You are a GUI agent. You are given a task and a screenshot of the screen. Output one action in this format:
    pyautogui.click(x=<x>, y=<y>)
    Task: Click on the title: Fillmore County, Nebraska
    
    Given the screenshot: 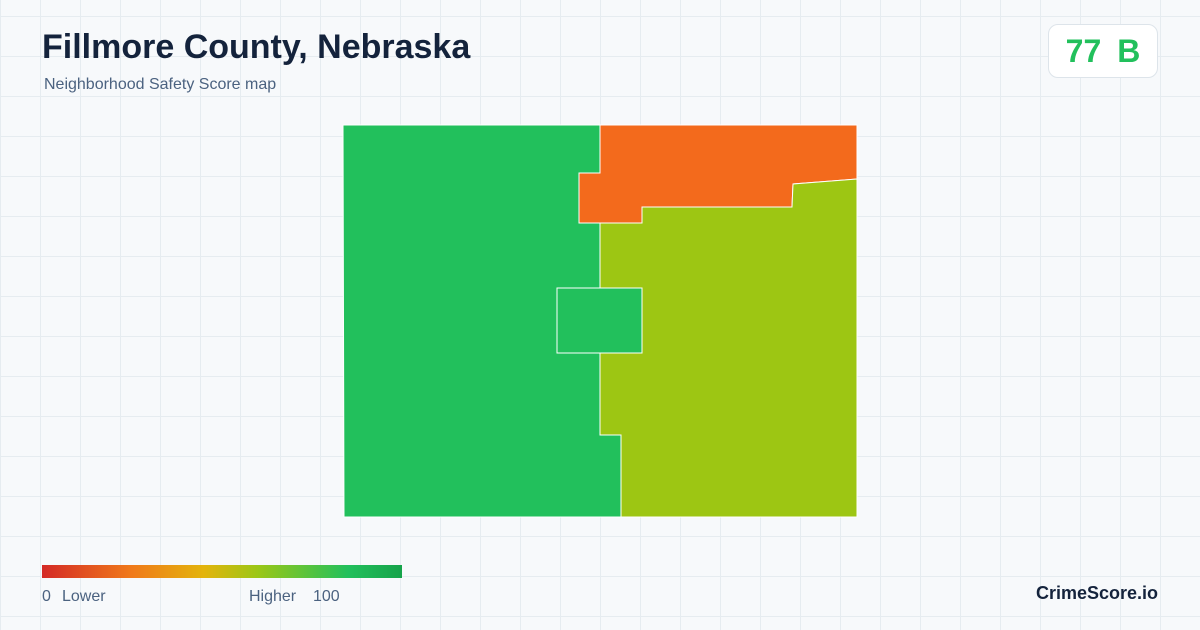 What is the action you would take?
    pyautogui.click(x=256, y=47)
    